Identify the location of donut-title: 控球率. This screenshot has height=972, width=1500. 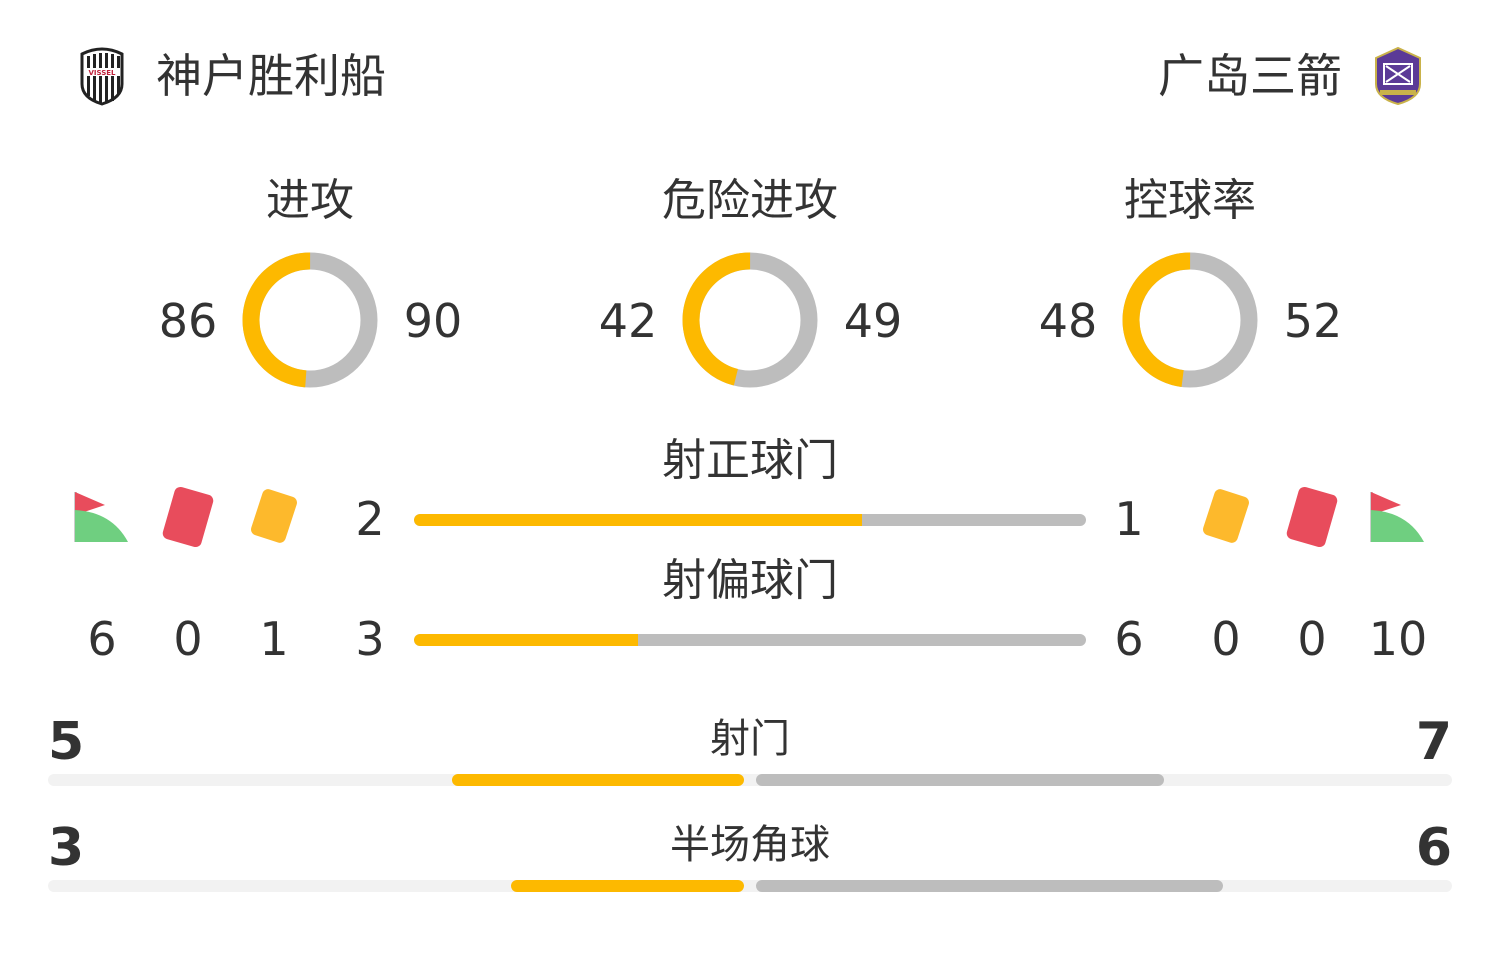
(1190, 200).